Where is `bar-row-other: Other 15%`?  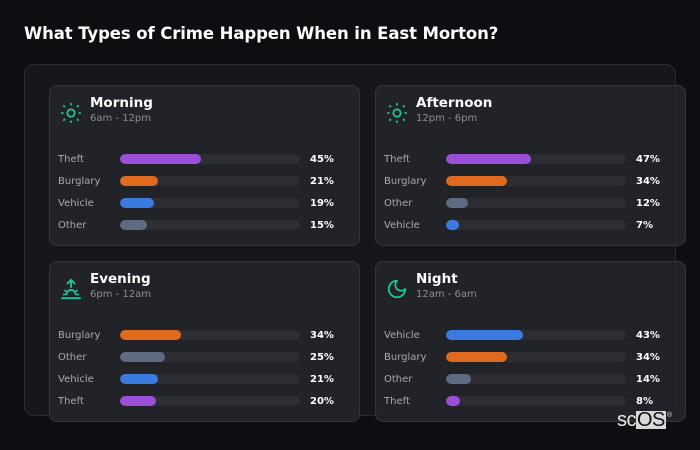 bar-row-other: Other 15% is located at coordinates (205, 225).